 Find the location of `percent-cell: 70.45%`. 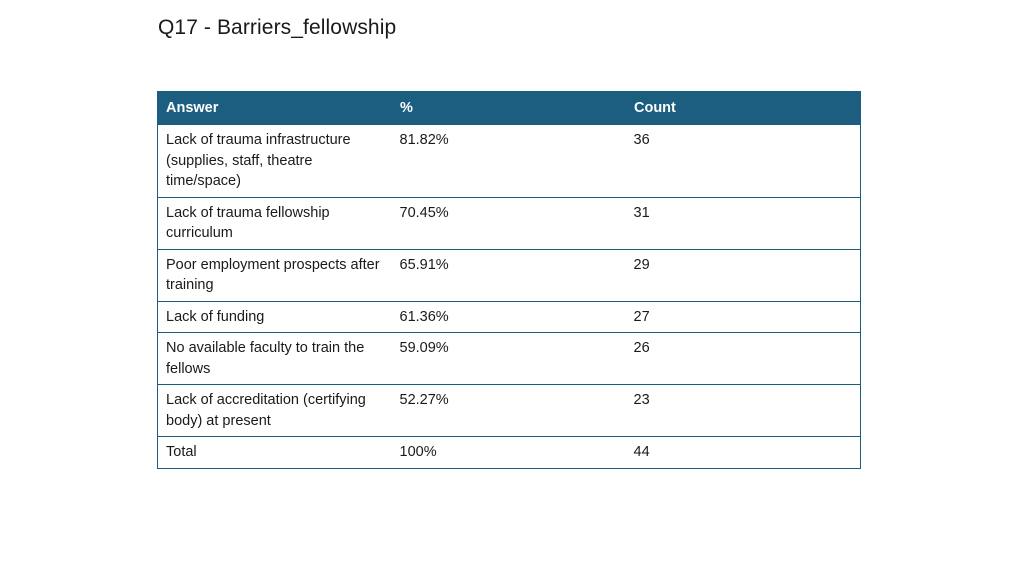

percent-cell: 70.45% is located at coordinates (508, 223).